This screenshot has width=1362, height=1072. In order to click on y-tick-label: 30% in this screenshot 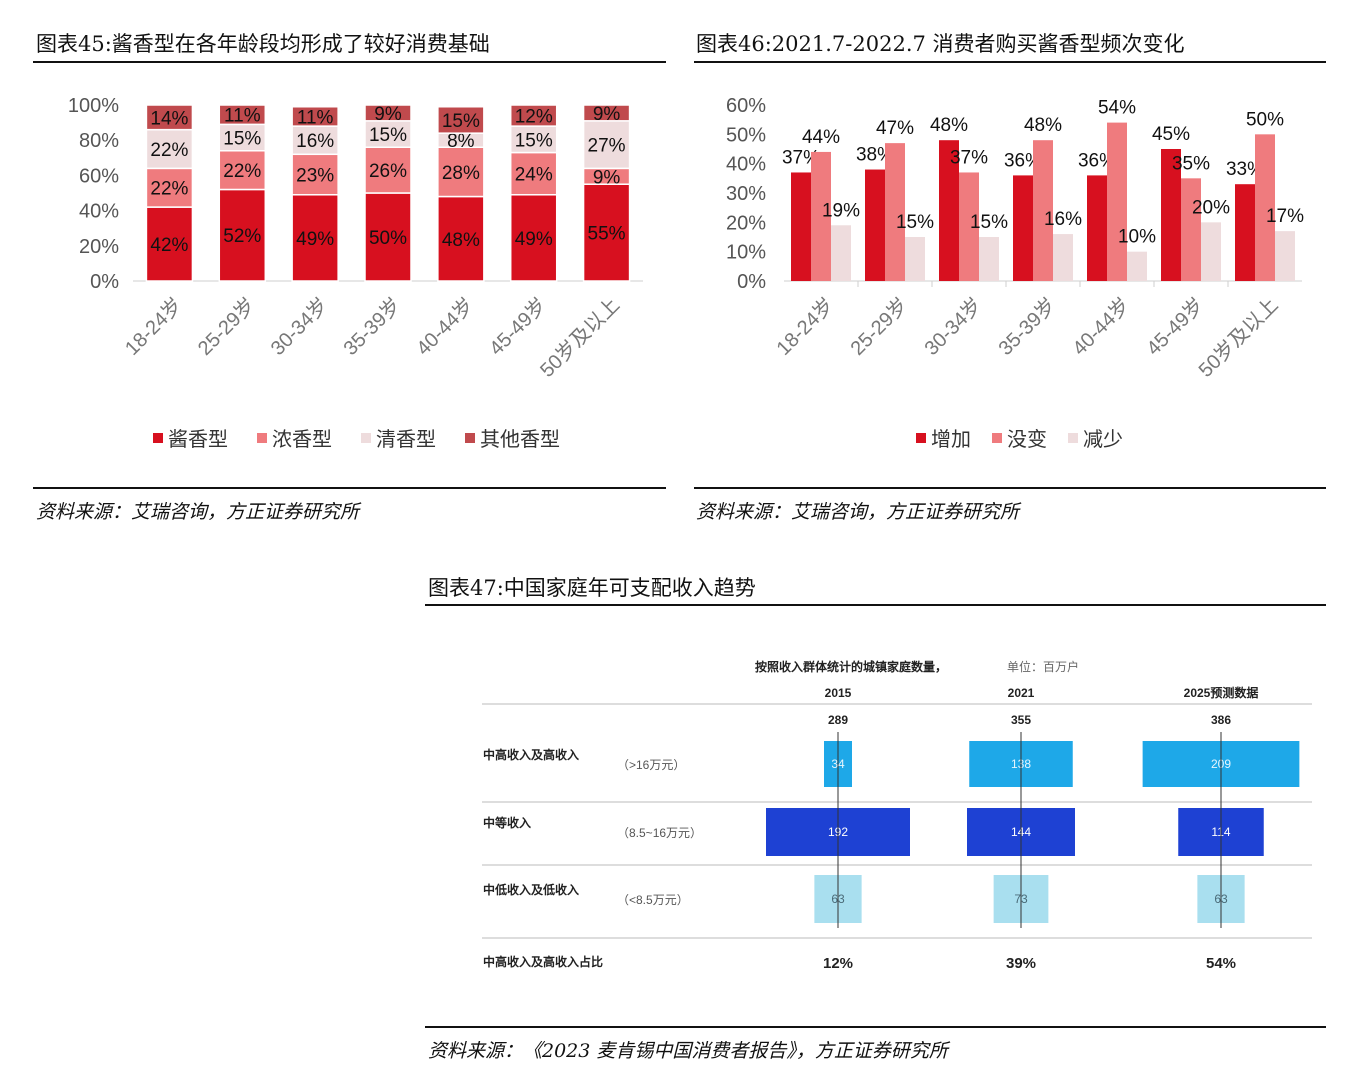, I will do `click(746, 194)`.